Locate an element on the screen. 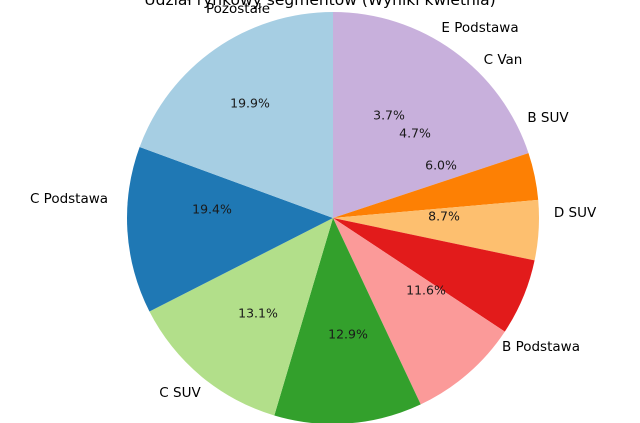 This screenshot has width=640, height=423. pie-slice-category-label: Pozostałe is located at coordinates (238, 9).